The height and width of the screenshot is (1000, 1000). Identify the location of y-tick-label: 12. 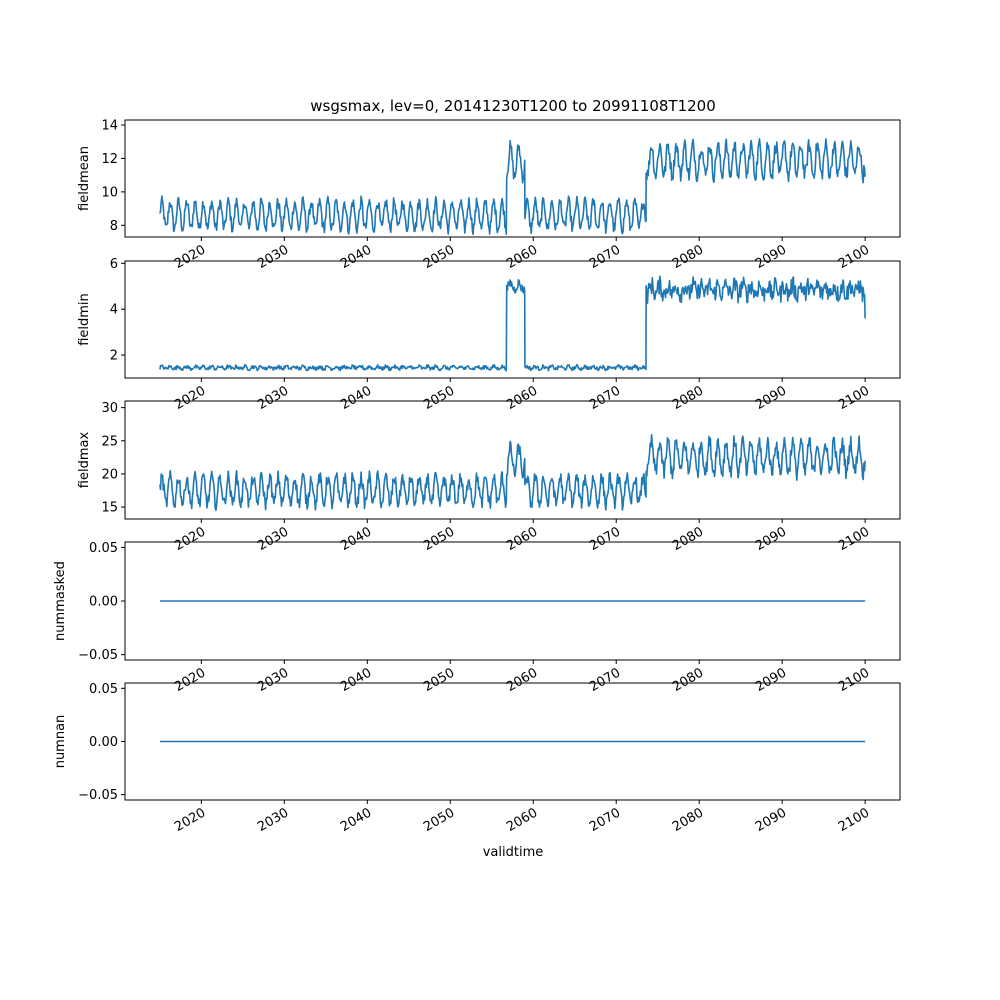
(109, 159).